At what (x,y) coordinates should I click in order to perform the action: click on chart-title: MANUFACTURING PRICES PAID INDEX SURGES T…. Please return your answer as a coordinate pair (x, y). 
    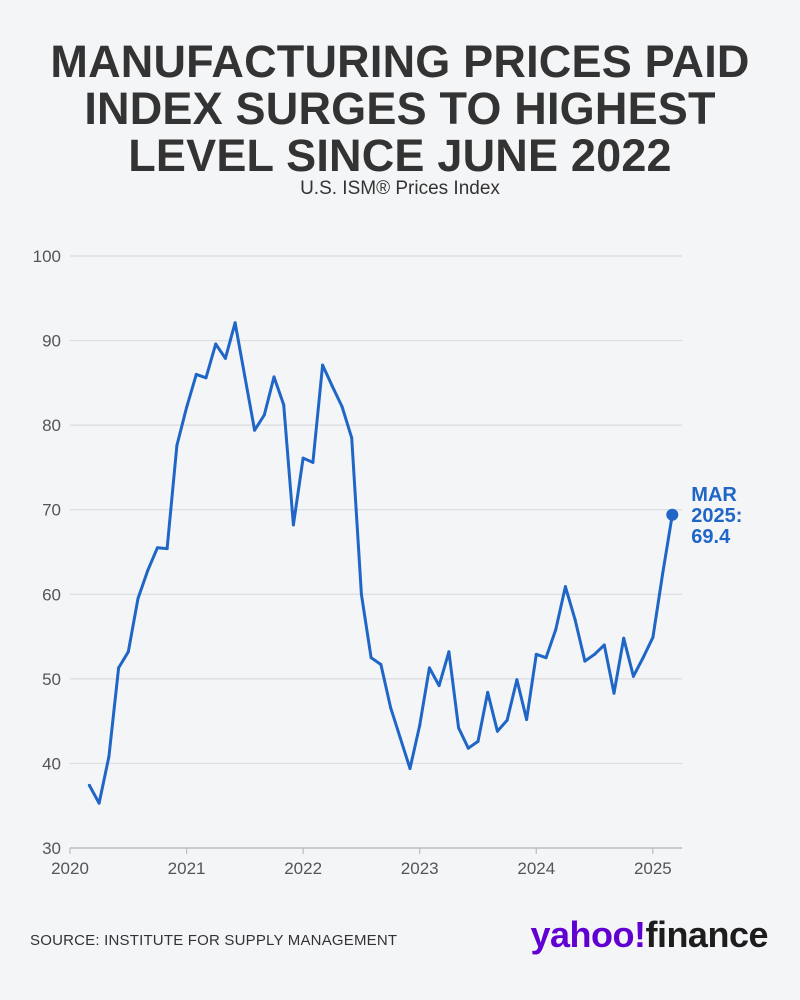
    Looking at the image, I should click on (400, 108).